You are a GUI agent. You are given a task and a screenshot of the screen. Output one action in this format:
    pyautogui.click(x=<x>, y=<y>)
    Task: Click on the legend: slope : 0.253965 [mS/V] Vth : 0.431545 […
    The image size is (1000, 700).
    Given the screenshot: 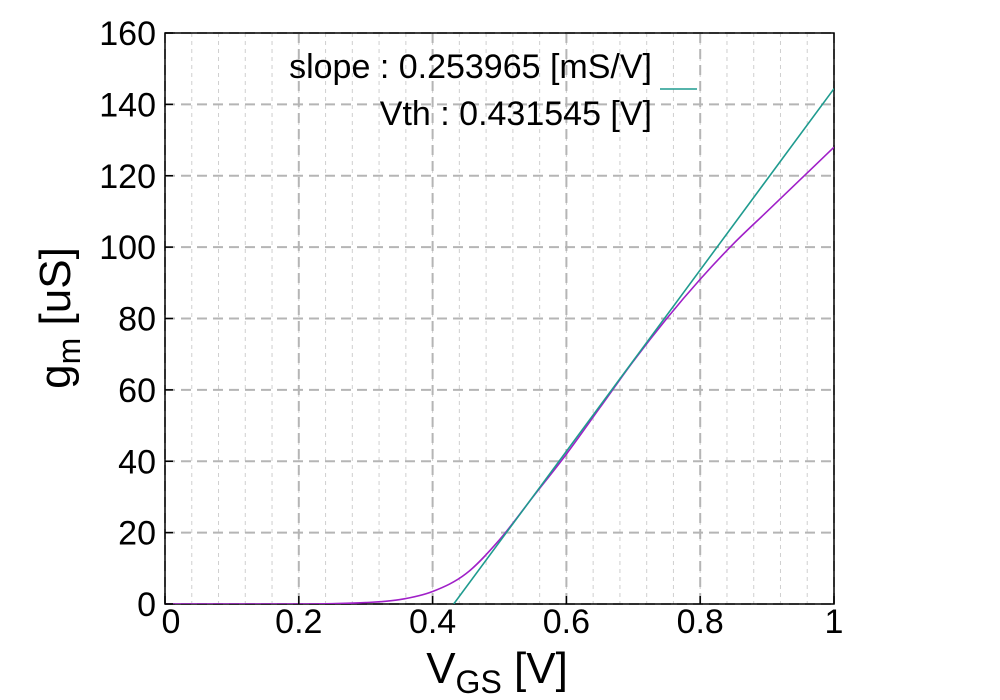 What is the action you would take?
    pyautogui.click(x=493, y=90)
    